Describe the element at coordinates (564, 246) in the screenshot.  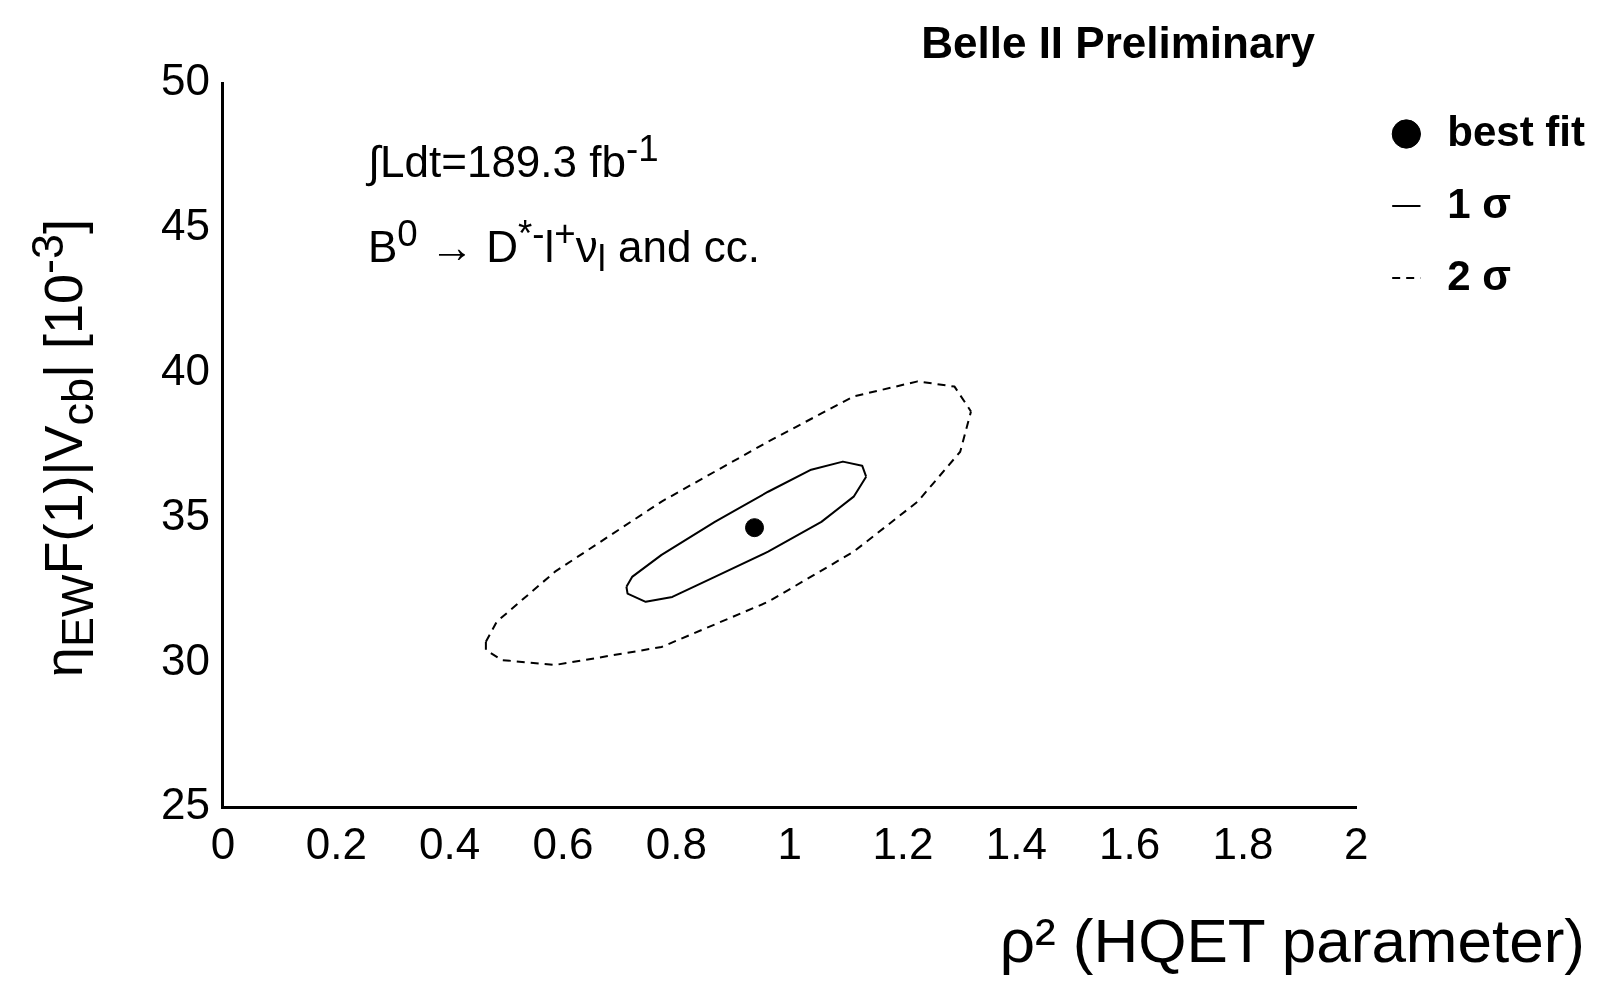
I see `text: B$^{0}$ → D$^{*-}$l$^{+}$ν$_{l}$ and cc.` at that location.